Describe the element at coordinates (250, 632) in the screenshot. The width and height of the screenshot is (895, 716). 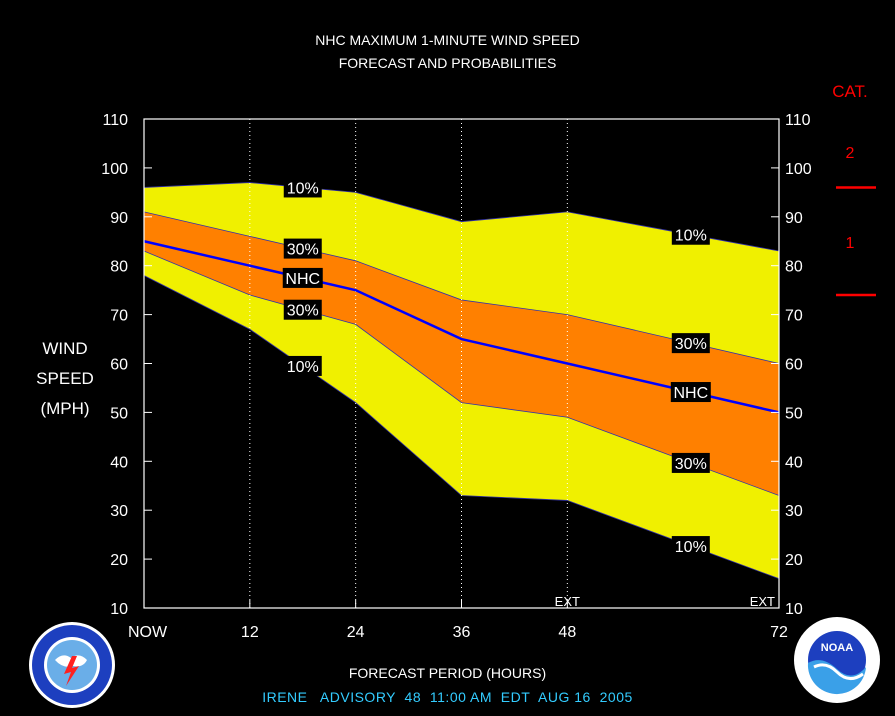
I see `x-tick-label-12: 12` at that location.